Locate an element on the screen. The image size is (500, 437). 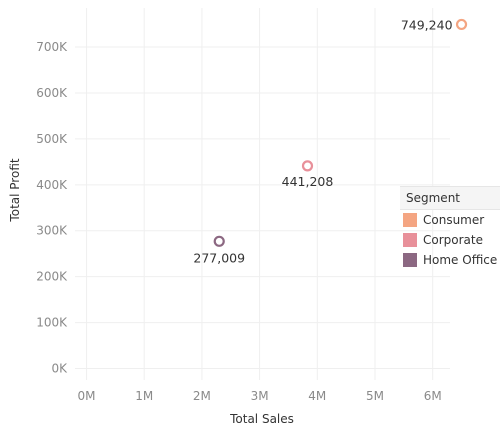
data-label: 277,009 is located at coordinates (219, 257).